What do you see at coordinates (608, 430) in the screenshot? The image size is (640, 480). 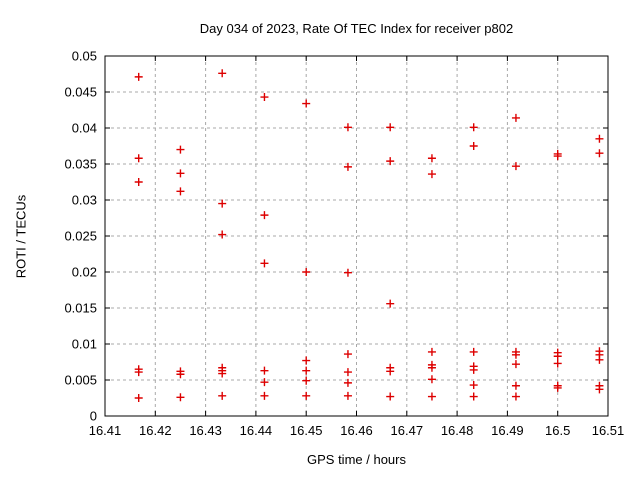 I see `x-tick-label: 16.51` at bounding box center [608, 430].